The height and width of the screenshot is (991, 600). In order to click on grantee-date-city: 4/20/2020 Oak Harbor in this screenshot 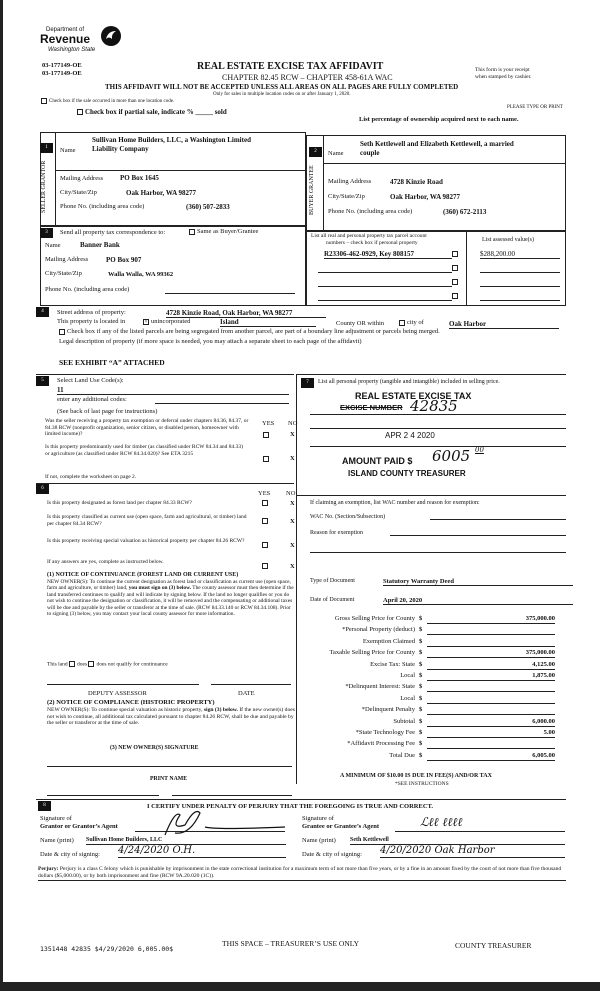, I will do `click(472, 851)`.